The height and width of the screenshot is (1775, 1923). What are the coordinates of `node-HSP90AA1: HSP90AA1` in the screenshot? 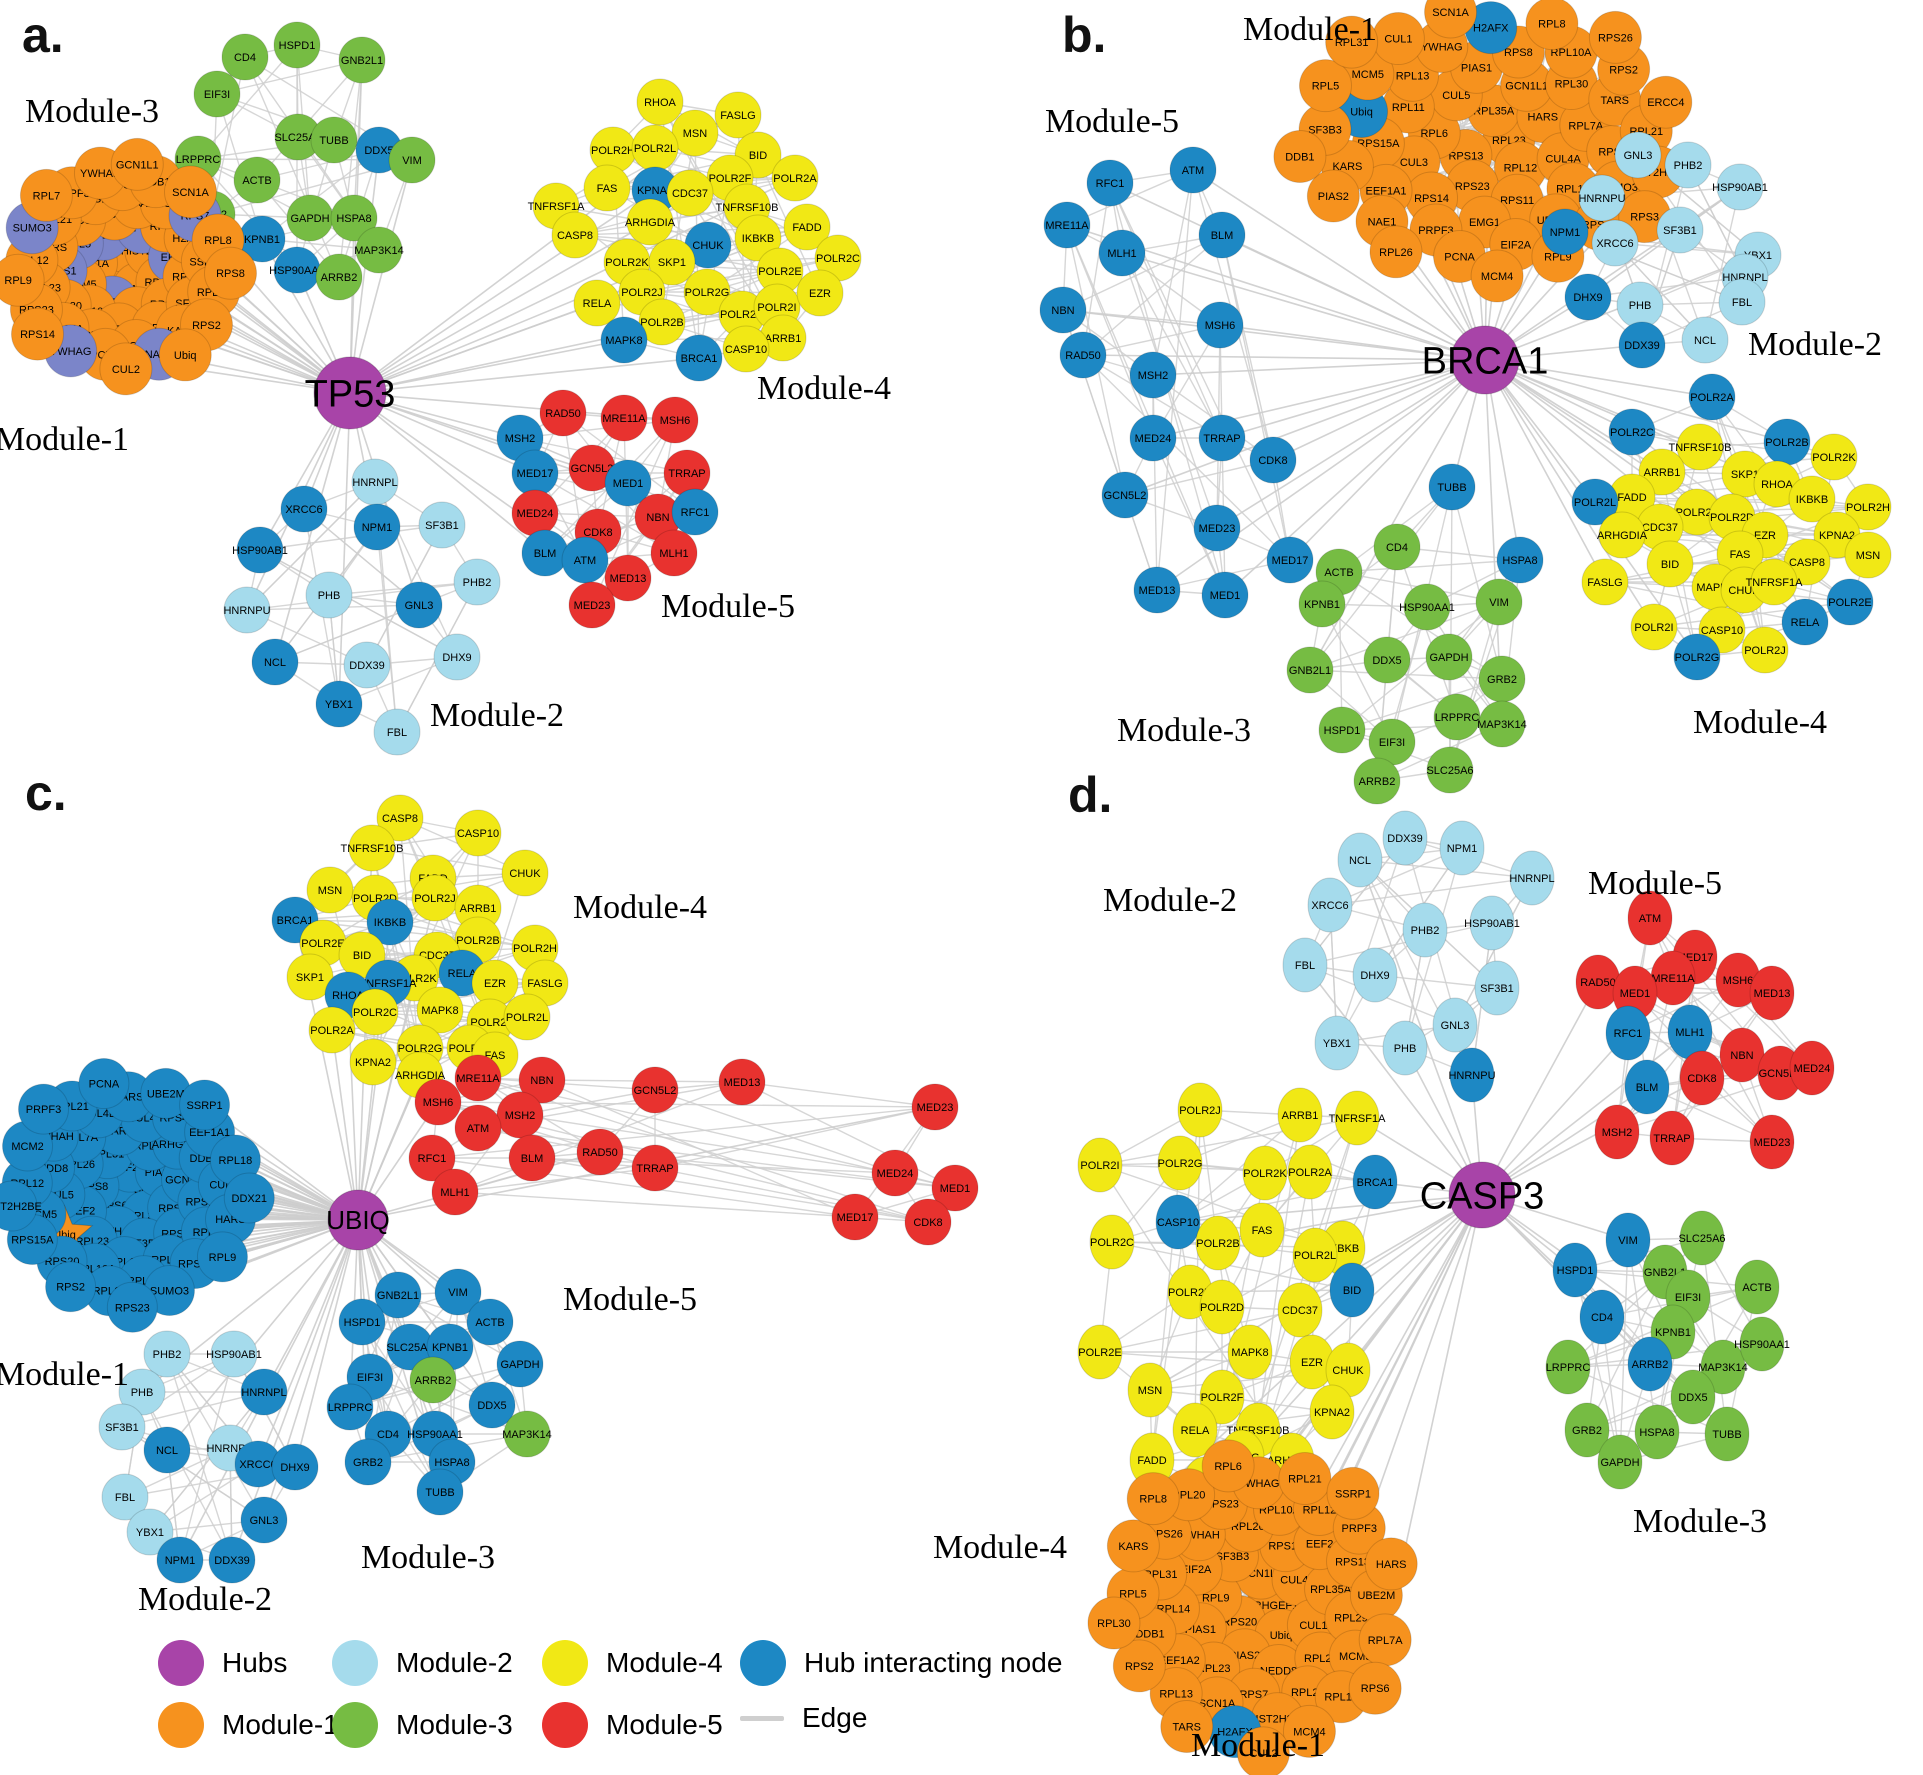 It's located at (1427, 607).